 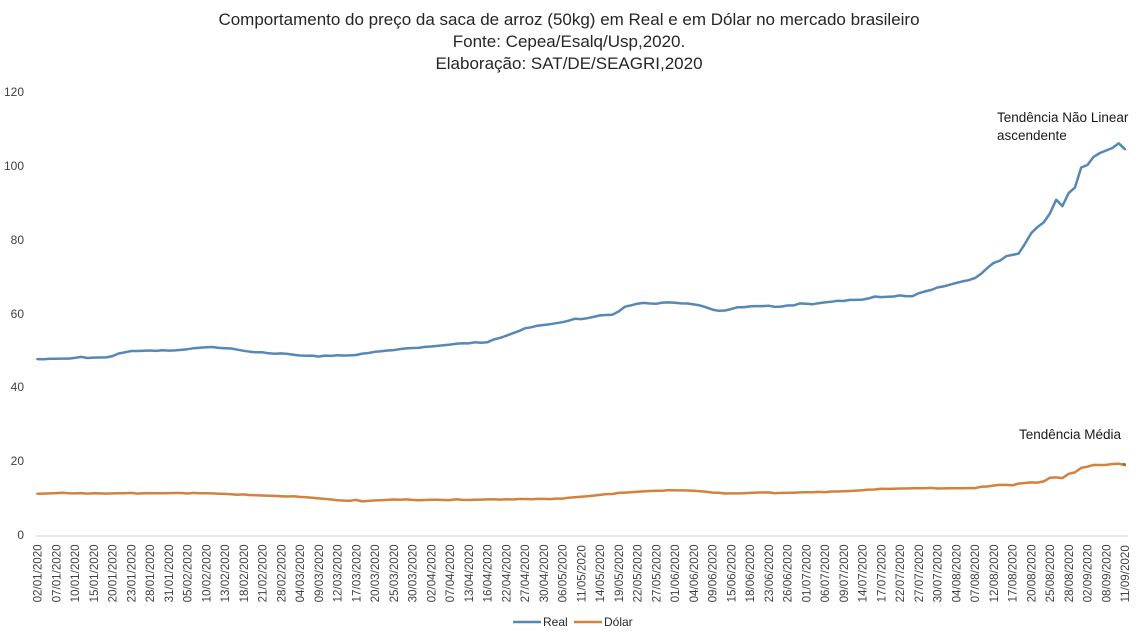 What do you see at coordinates (394, 573) in the screenshot?
I see `svg-text: 25/03/2020` at bounding box center [394, 573].